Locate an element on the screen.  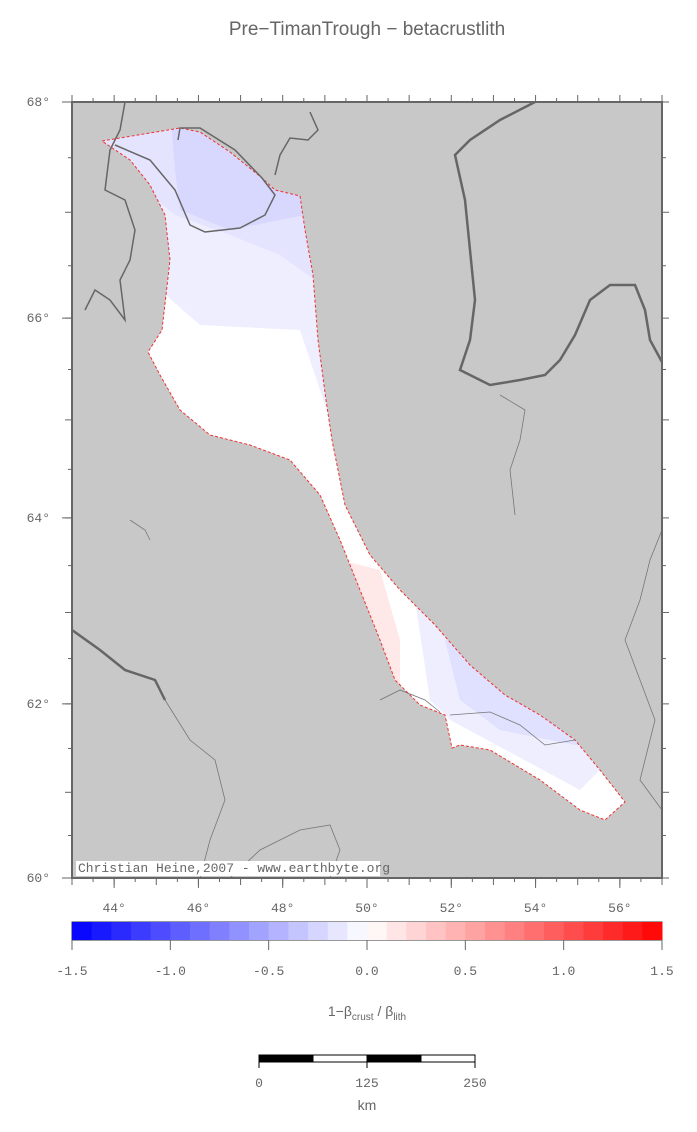
colorbar-tick-label: 0.5 is located at coordinates (465, 971).